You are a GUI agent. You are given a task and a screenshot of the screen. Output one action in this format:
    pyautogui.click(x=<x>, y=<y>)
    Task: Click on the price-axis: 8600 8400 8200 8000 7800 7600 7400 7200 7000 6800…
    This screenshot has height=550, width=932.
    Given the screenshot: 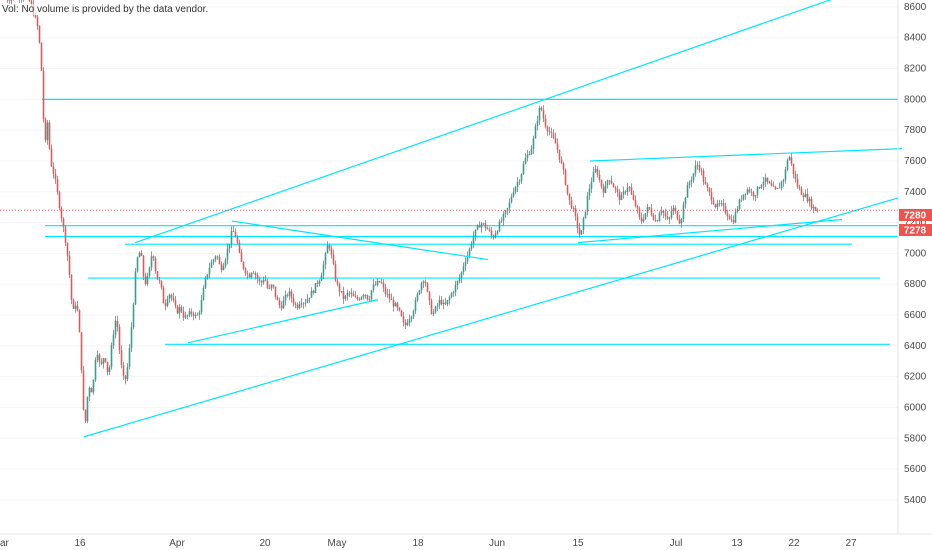 What is the action you would take?
    pyautogui.click(x=915, y=254)
    